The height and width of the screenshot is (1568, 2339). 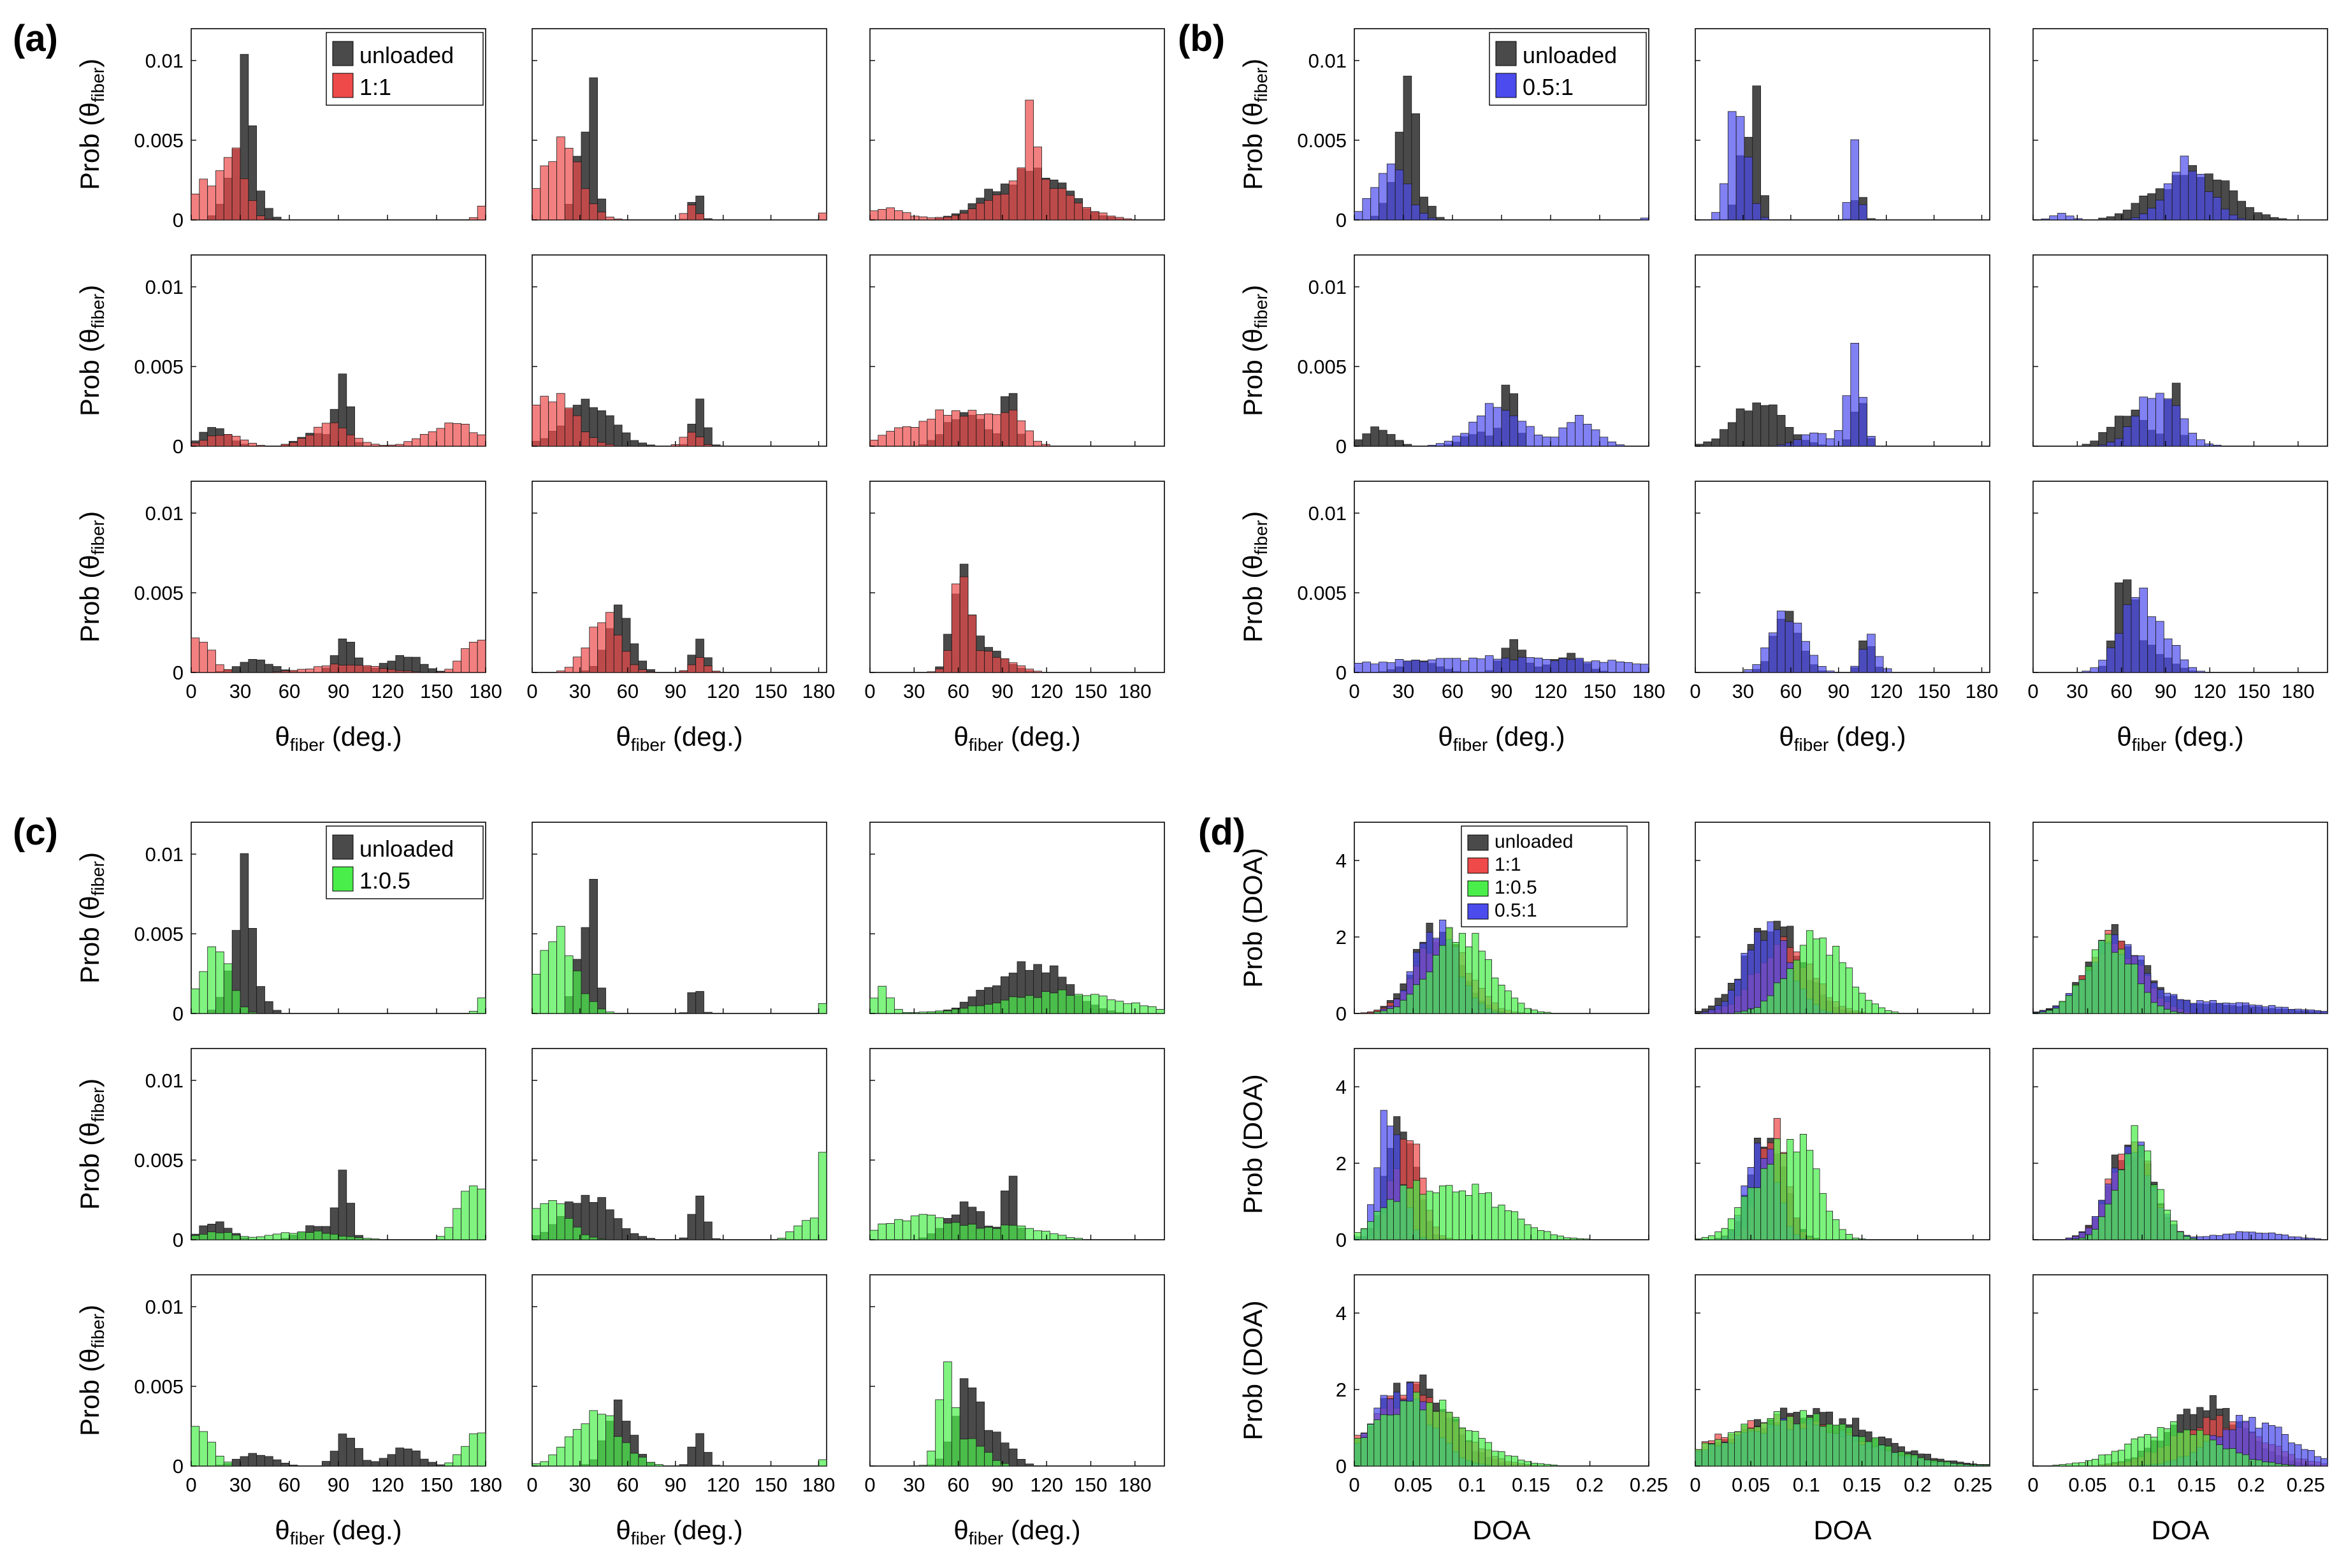 What do you see at coordinates (179, 1014) in the screenshot?
I see `y-tick-label: 0` at bounding box center [179, 1014].